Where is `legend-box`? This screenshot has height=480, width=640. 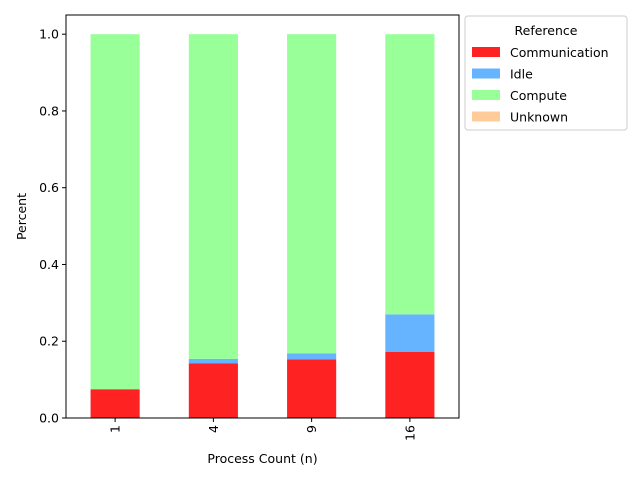
legend-box is located at coordinates (546, 73).